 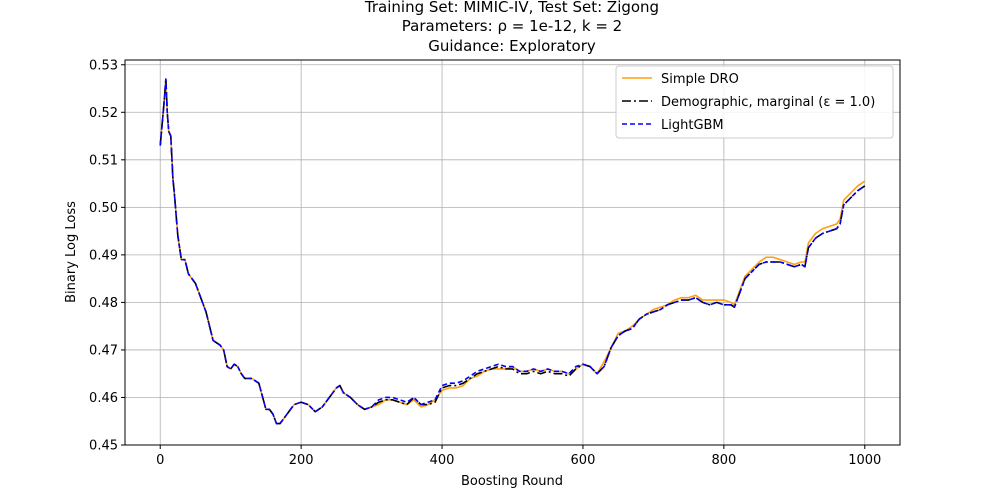 What do you see at coordinates (103, 350) in the screenshot?
I see `y-tick-label: 0.47` at bounding box center [103, 350].